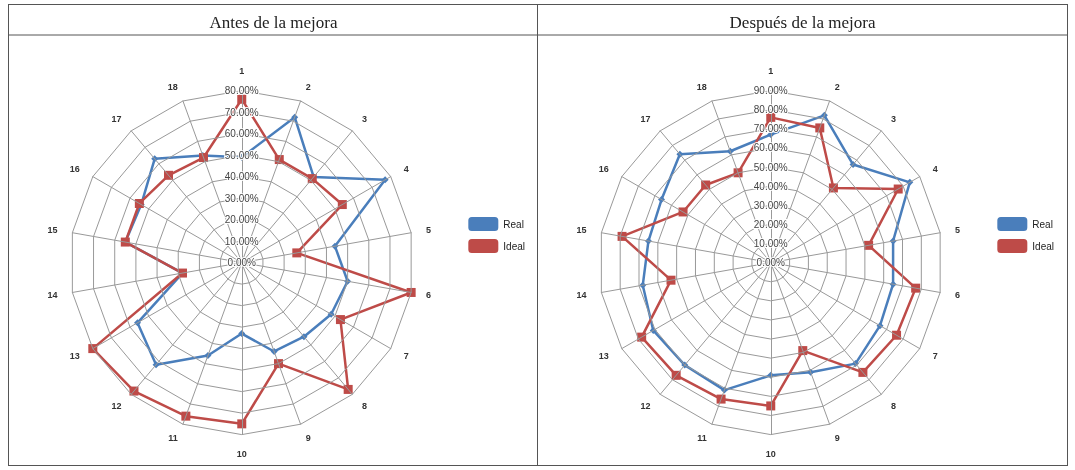  What do you see at coordinates (273, 22) in the screenshot?
I see `chart-title: Antes de la mejora` at bounding box center [273, 22].